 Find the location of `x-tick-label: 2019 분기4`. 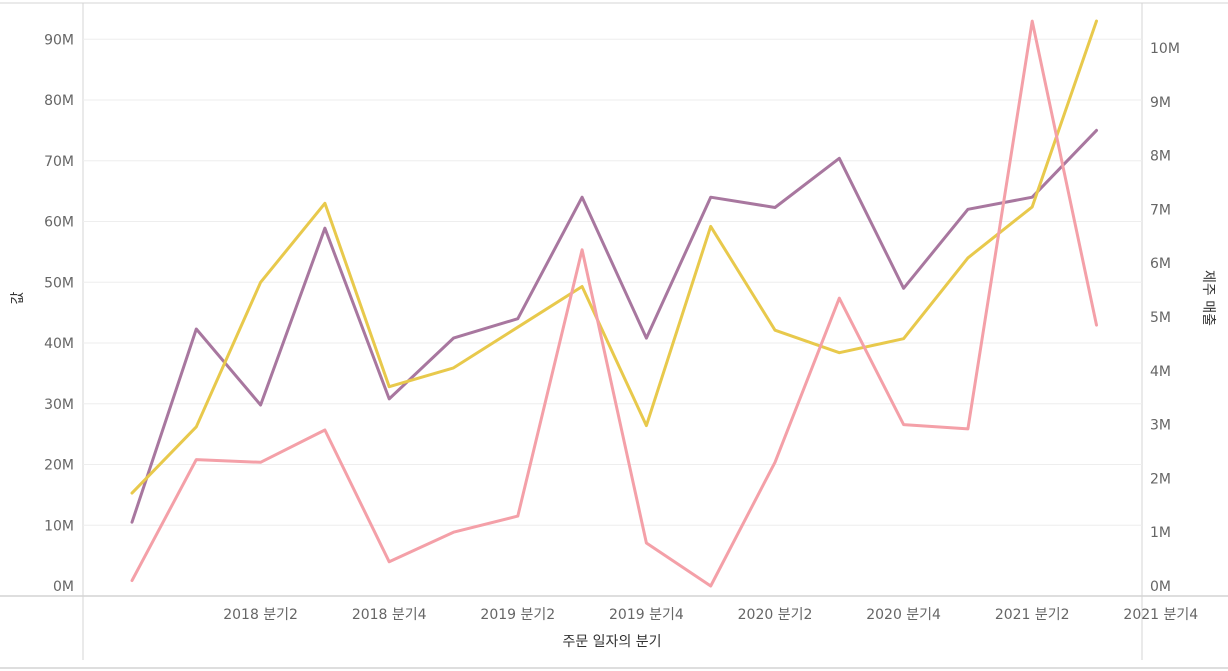

x-tick-label: 2019 분기4 is located at coordinates (646, 615).